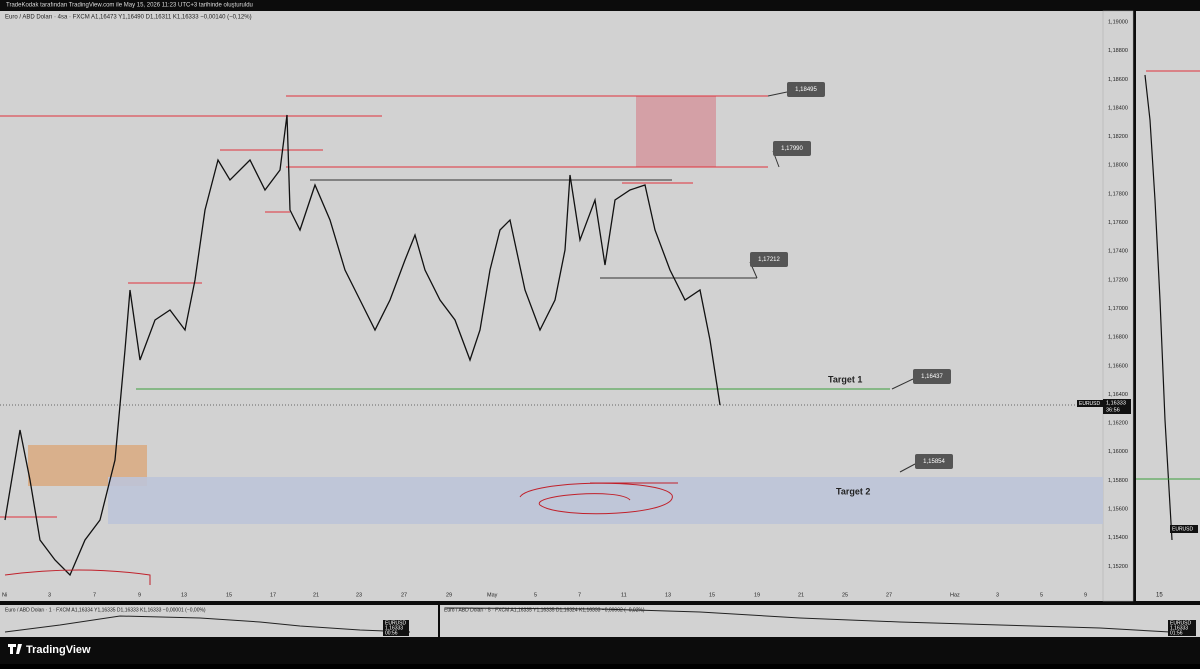  I want to click on price-axis-label: 1,16800, so click(1118, 338).